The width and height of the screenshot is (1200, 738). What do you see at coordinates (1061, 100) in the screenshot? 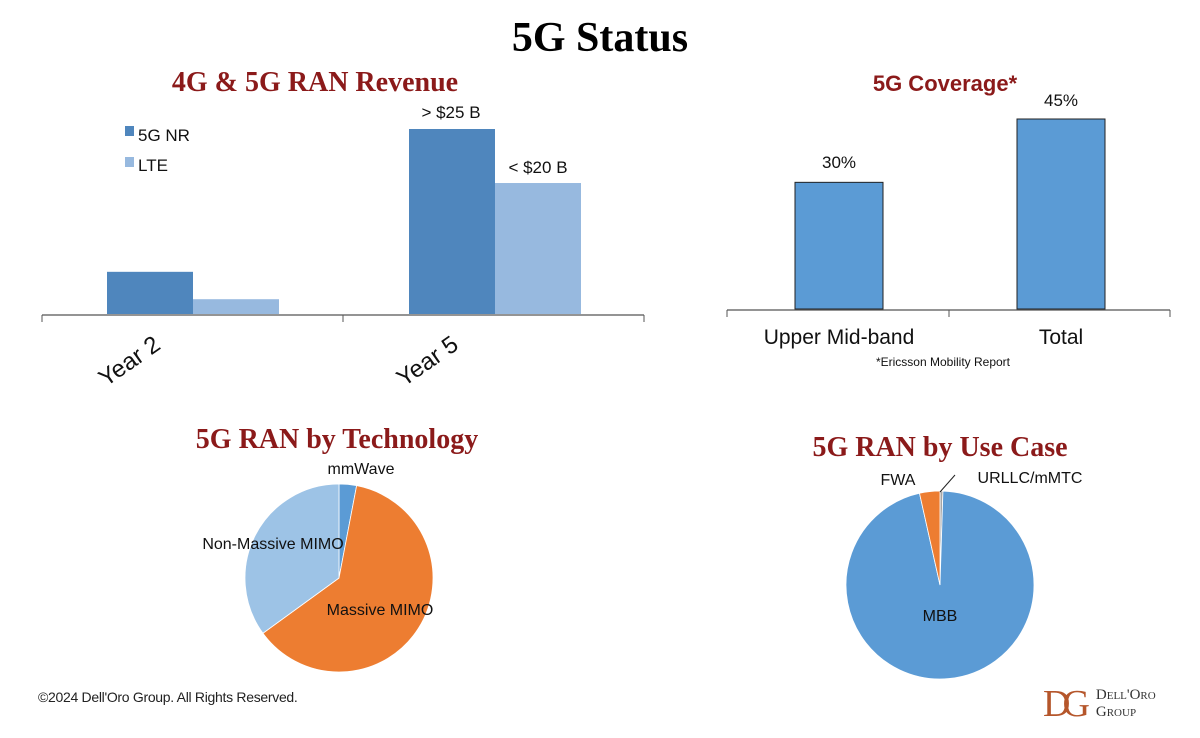
I see `data-label: 45%` at bounding box center [1061, 100].